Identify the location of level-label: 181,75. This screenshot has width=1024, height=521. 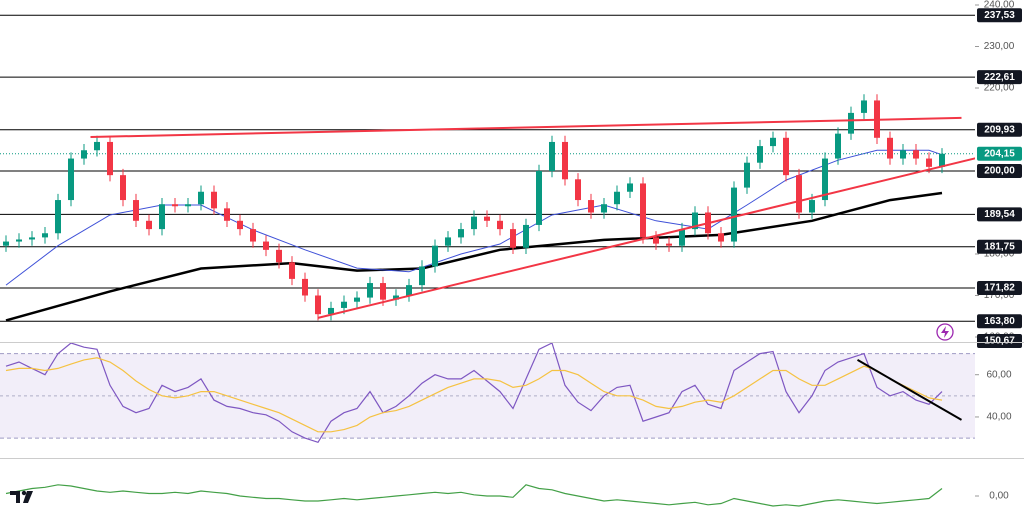
(999, 246).